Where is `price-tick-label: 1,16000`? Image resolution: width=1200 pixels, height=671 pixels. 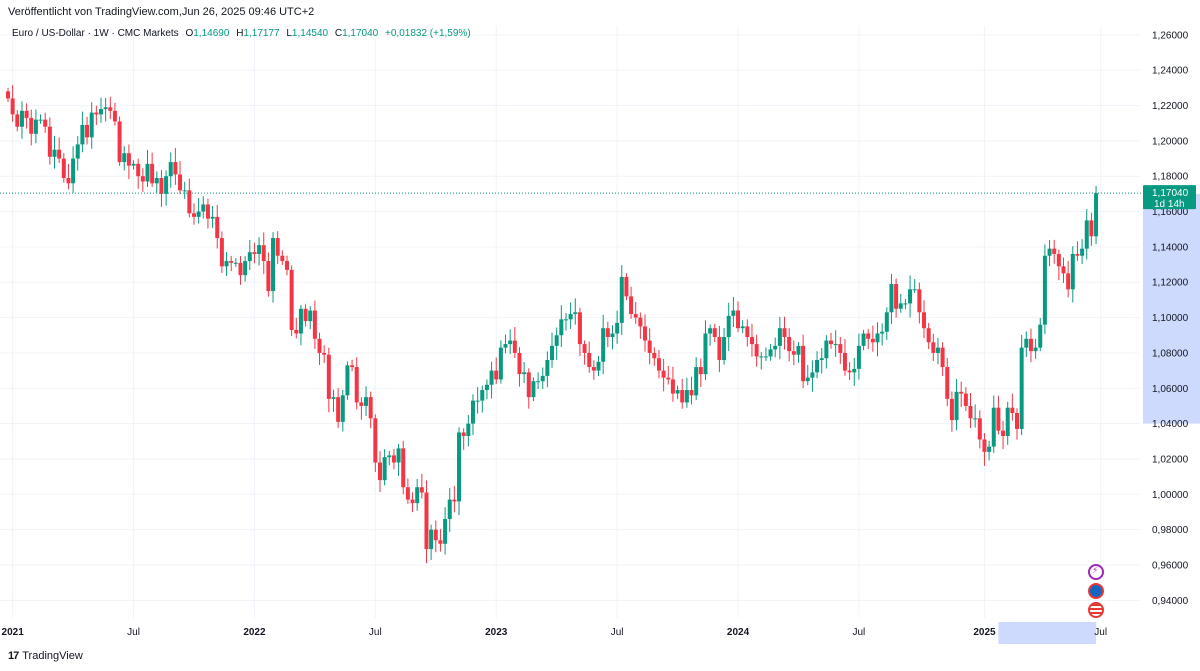
price-tick-label: 1,16000 is located at coordinates (1170, 212).